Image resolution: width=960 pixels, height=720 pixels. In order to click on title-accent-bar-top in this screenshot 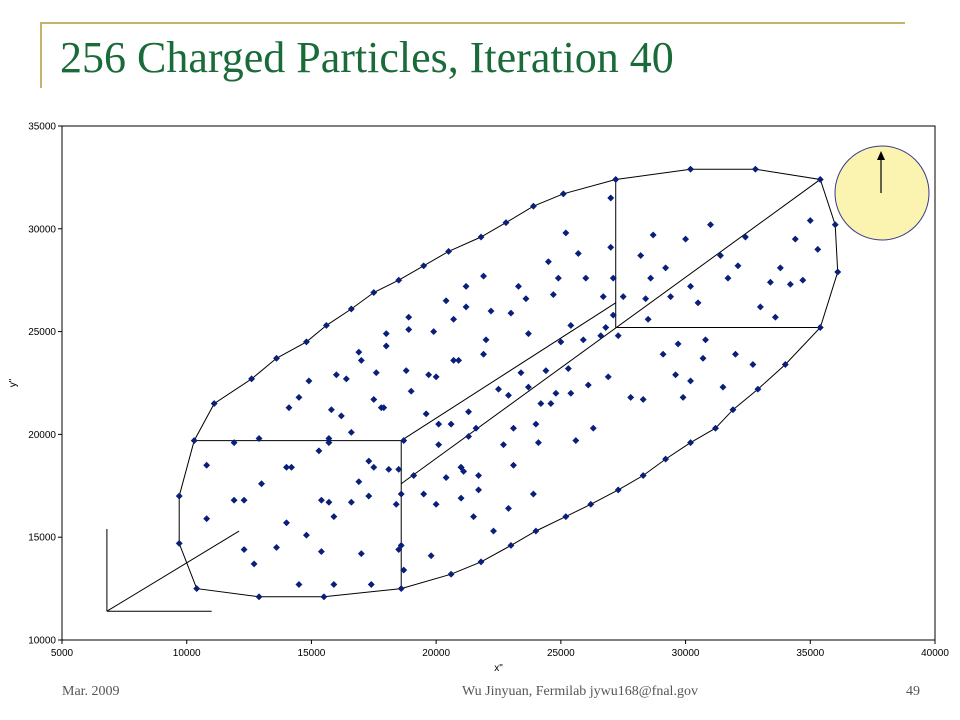, I will do `click(472, 23)`.